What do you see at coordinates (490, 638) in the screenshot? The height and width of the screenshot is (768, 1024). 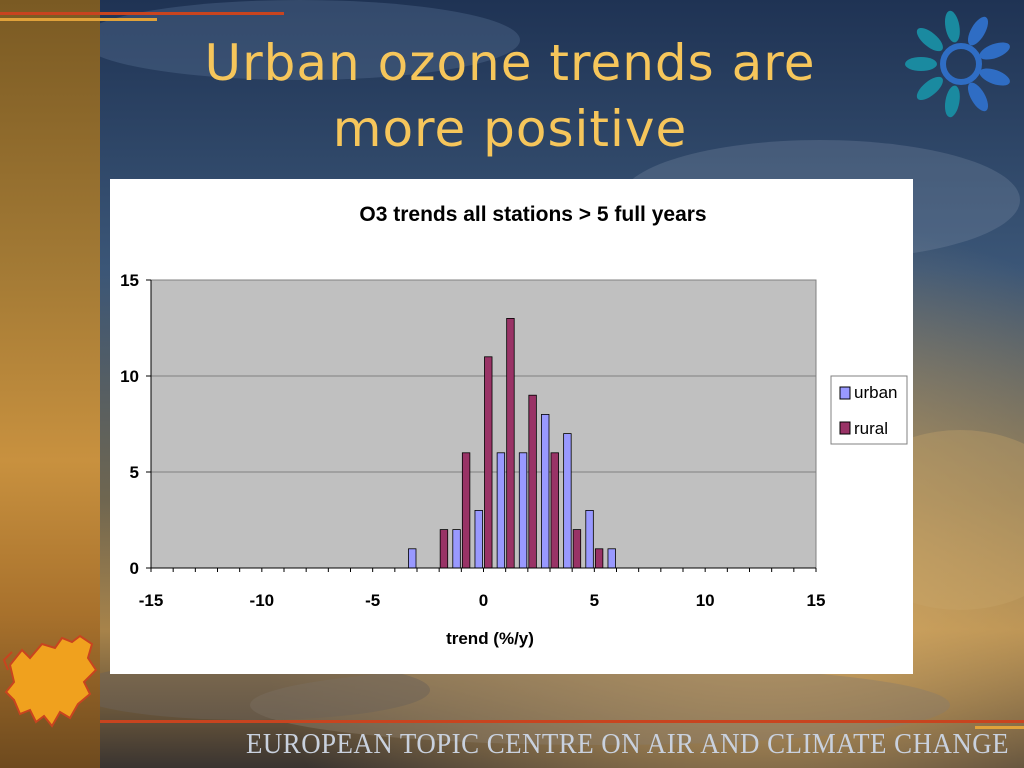 I see `x-axis-label: trend (%/y)` at bounding box center [490, 638].